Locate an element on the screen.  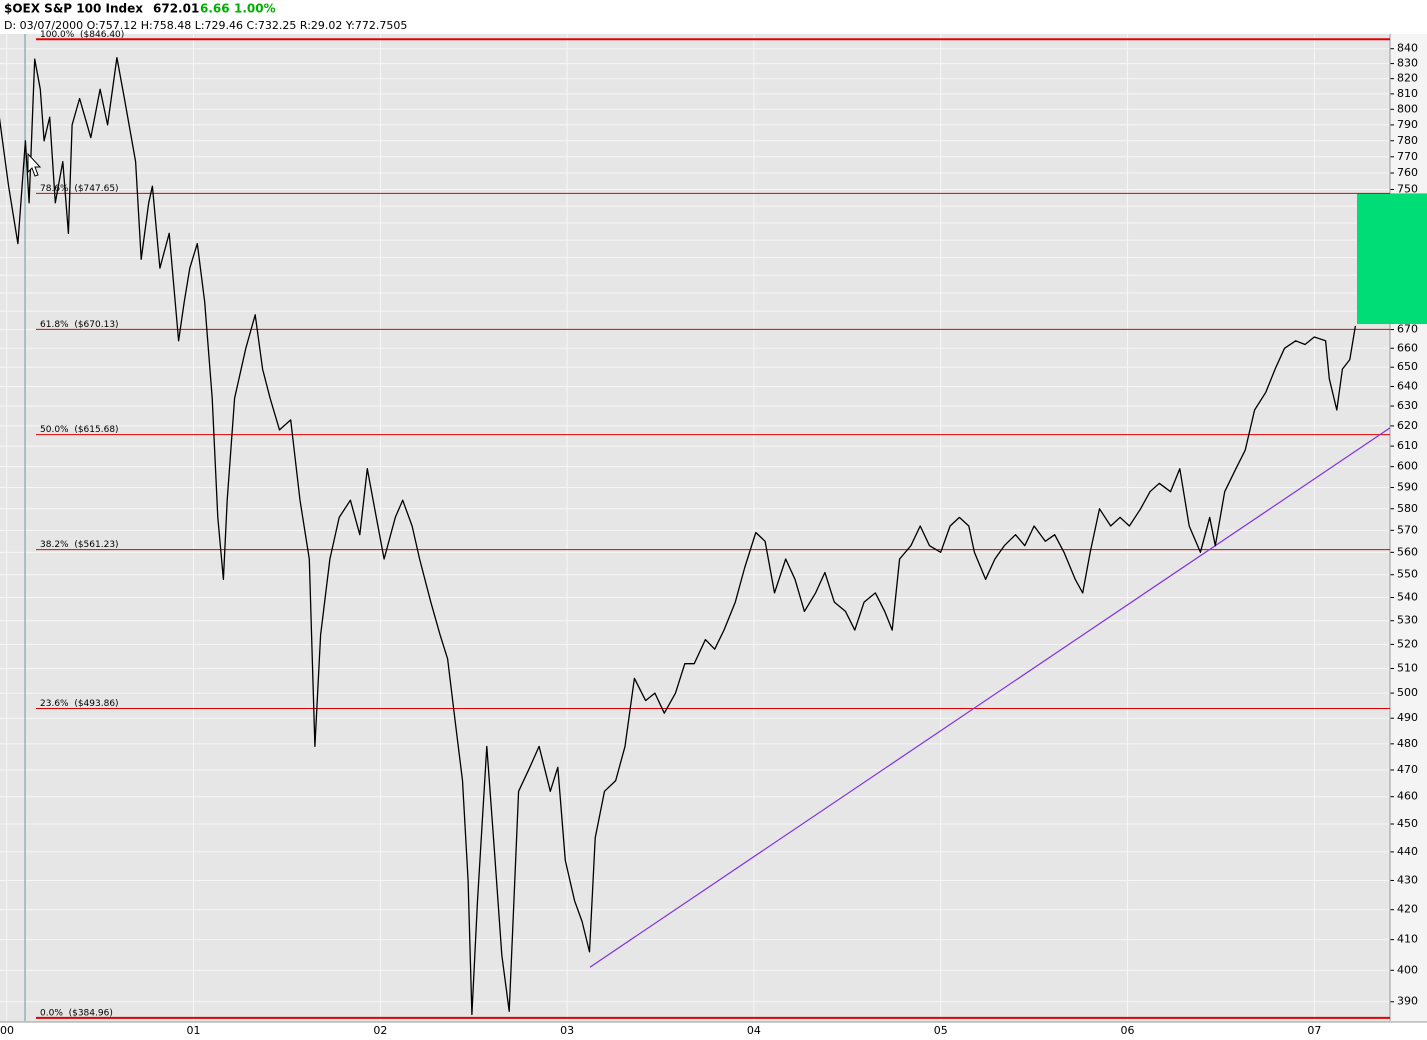
x-tick-label: 04 is located at coordinates (754, 1030).